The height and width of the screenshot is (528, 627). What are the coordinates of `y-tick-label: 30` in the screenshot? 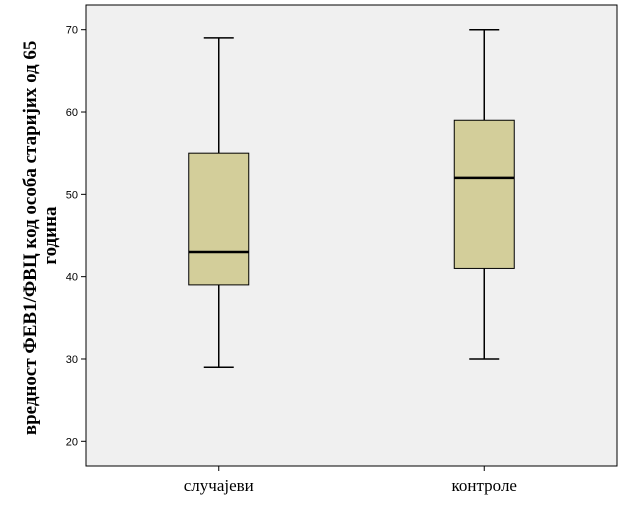 It's located at (72, 360).